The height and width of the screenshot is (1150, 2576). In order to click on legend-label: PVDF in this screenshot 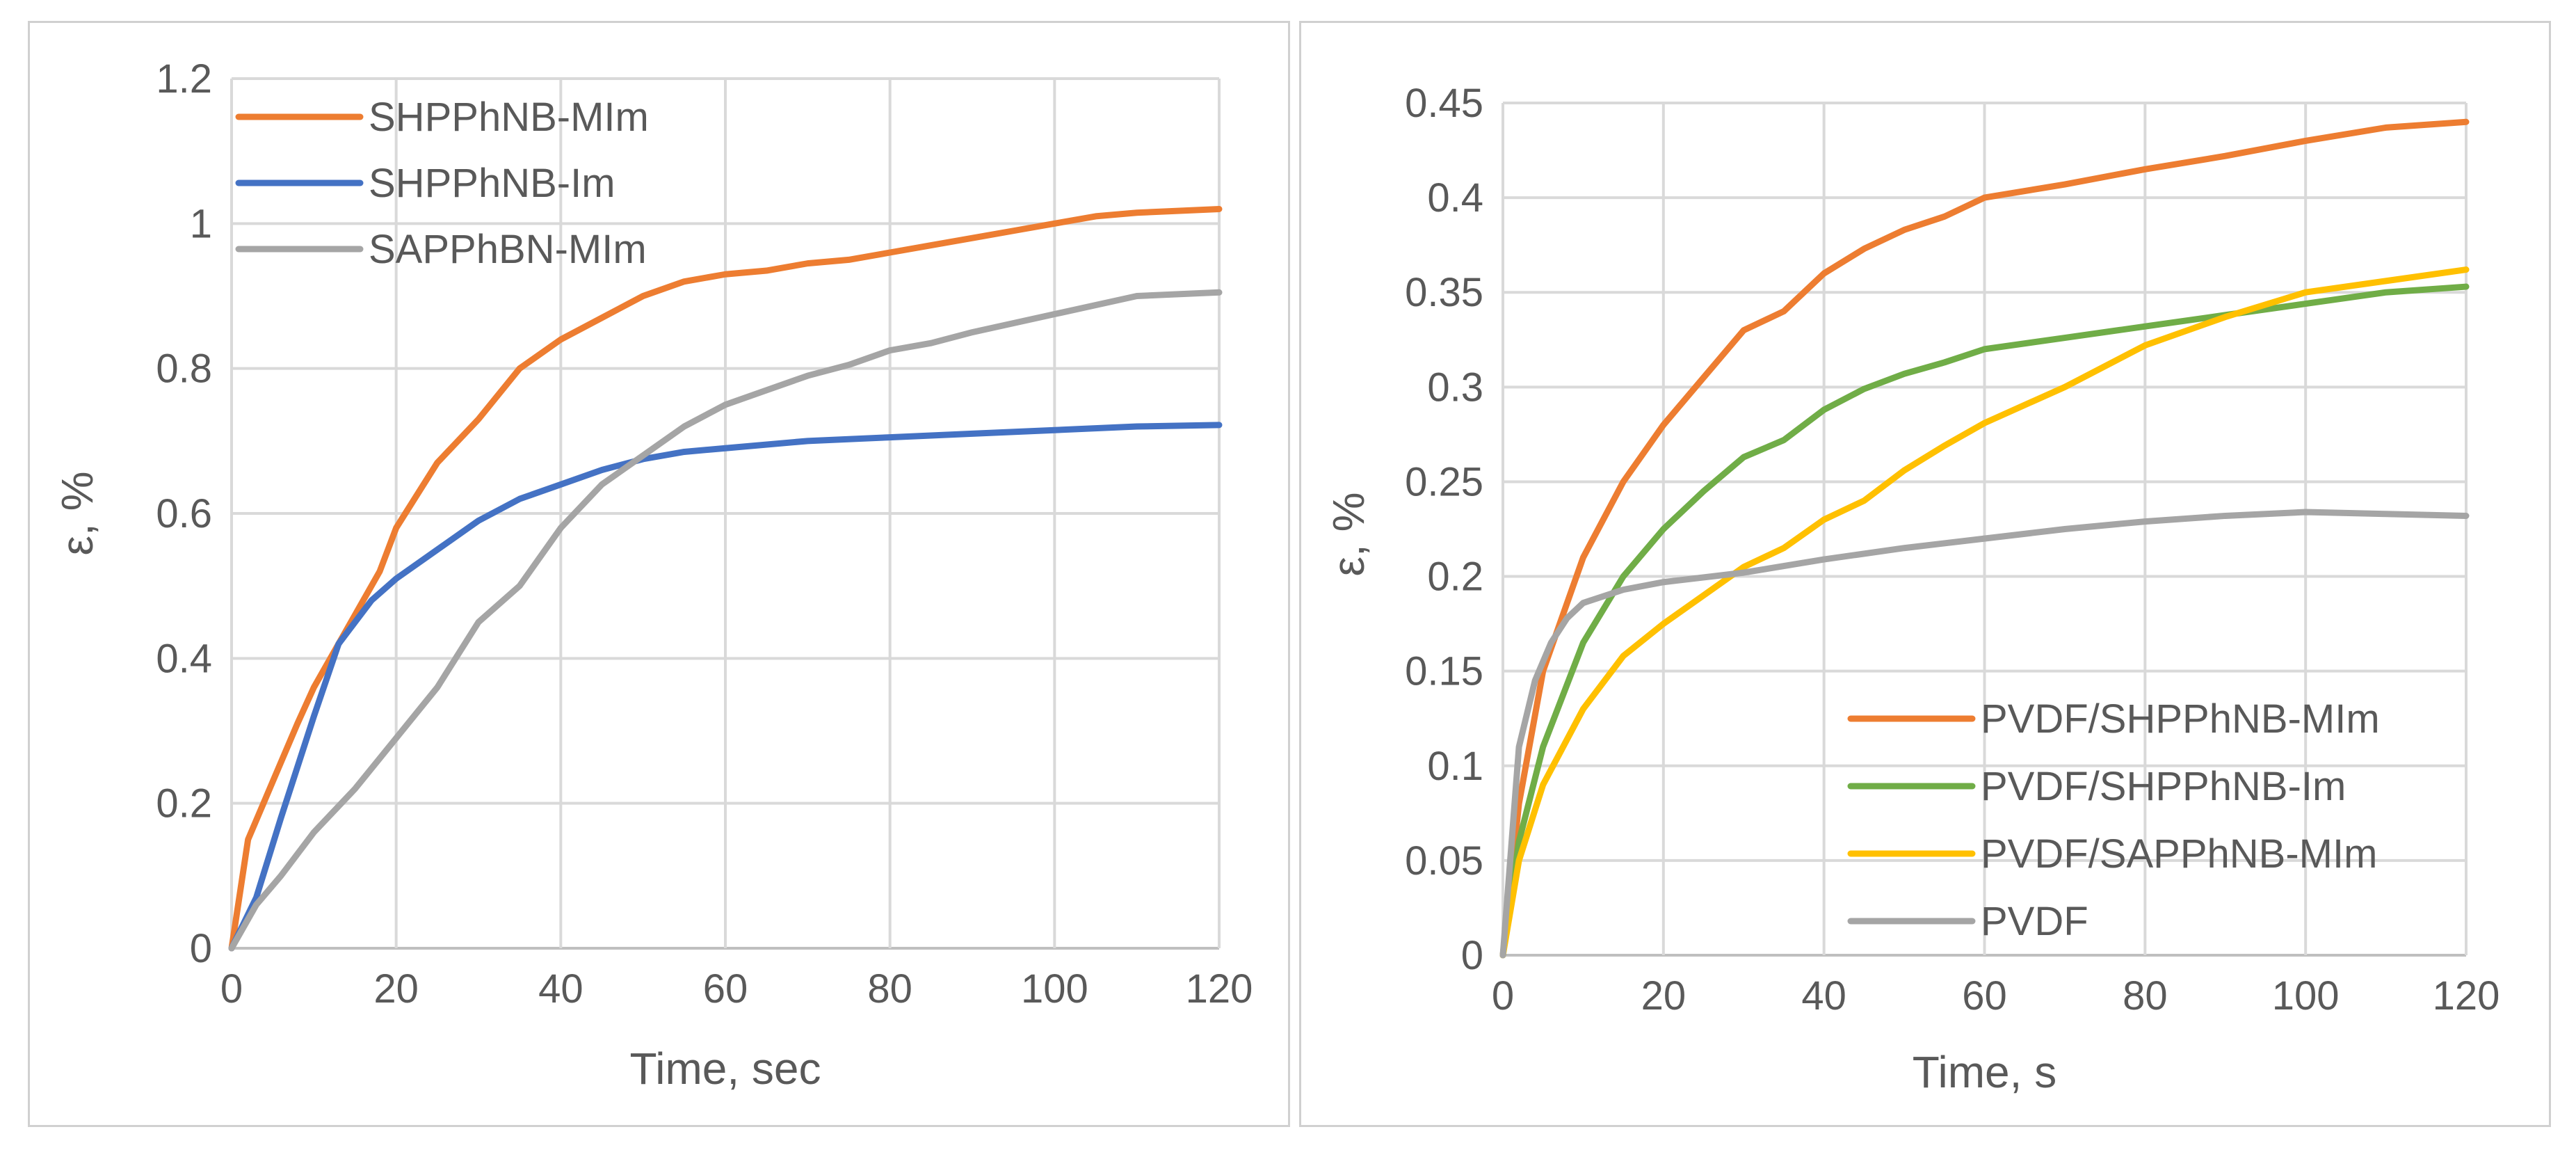, I will do `click(2035, 921)`.